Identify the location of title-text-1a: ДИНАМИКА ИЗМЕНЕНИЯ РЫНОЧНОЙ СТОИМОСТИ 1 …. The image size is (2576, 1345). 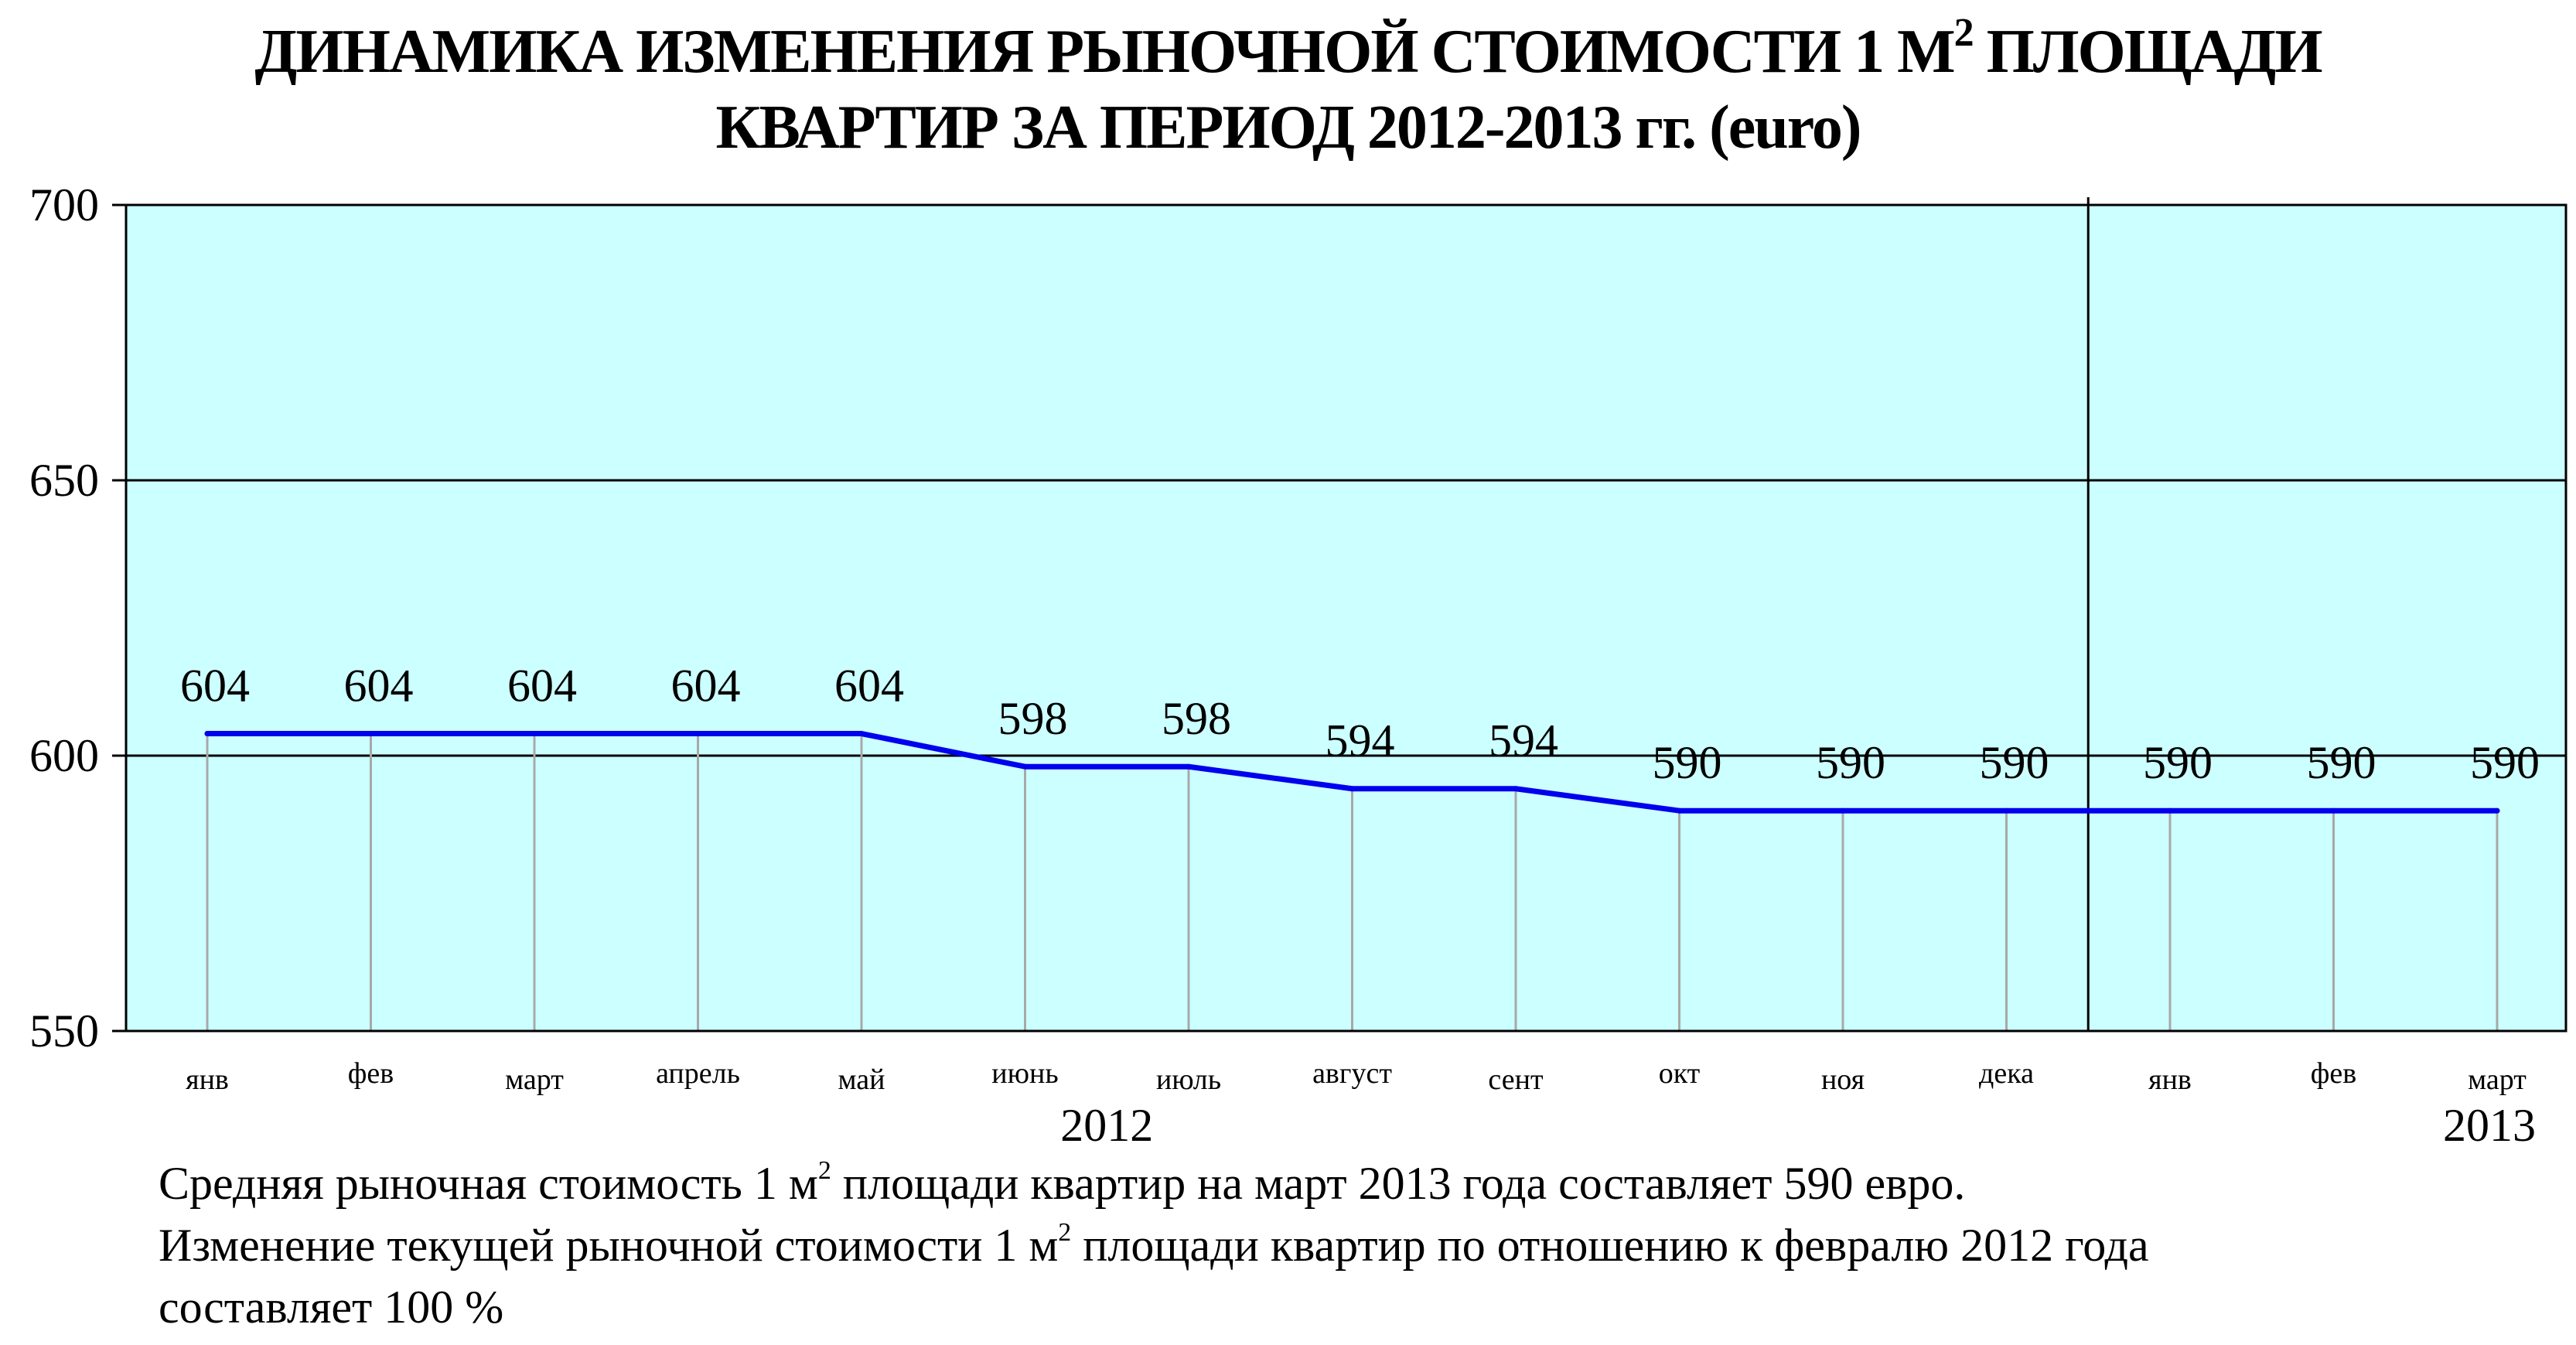
(1104, 52).